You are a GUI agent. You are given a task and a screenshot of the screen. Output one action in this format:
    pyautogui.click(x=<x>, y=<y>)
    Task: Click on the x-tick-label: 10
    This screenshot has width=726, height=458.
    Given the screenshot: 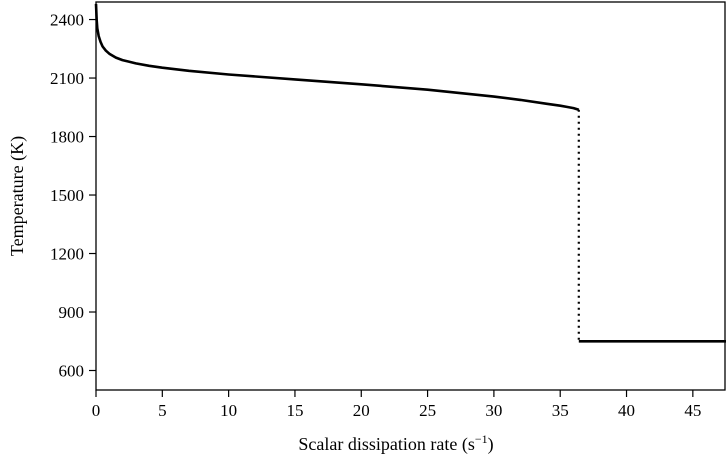 What is the action you would take?
    pyautogui.click(x=228, y=410)
    